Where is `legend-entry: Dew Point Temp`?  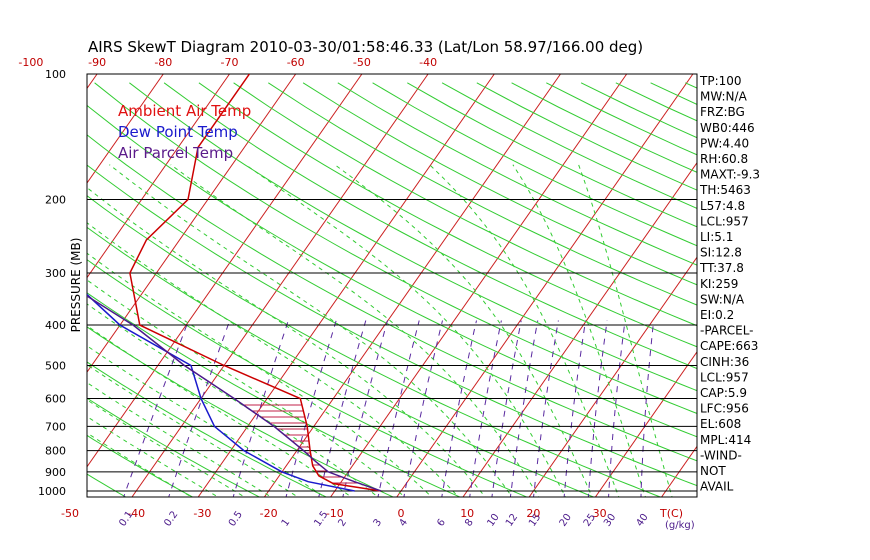 legend-entry: Dew Point Temp is located at coordinates (178, 132).